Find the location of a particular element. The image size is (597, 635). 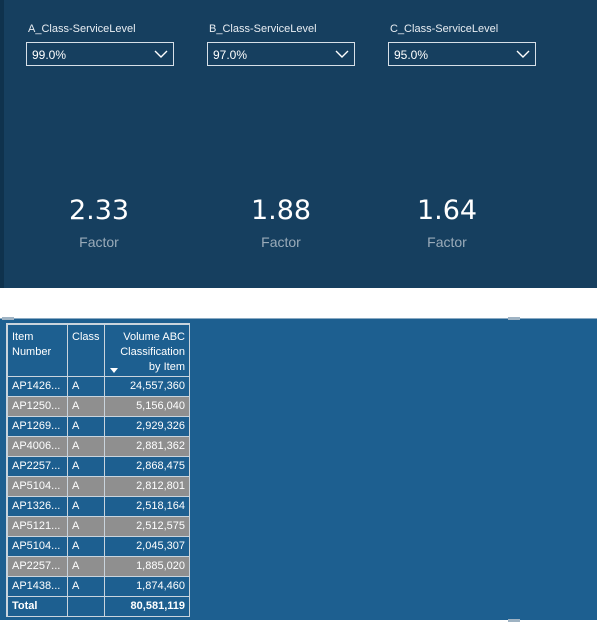

table-row: AP1426... A 24,557,360 is located at coordinates (98, 386).